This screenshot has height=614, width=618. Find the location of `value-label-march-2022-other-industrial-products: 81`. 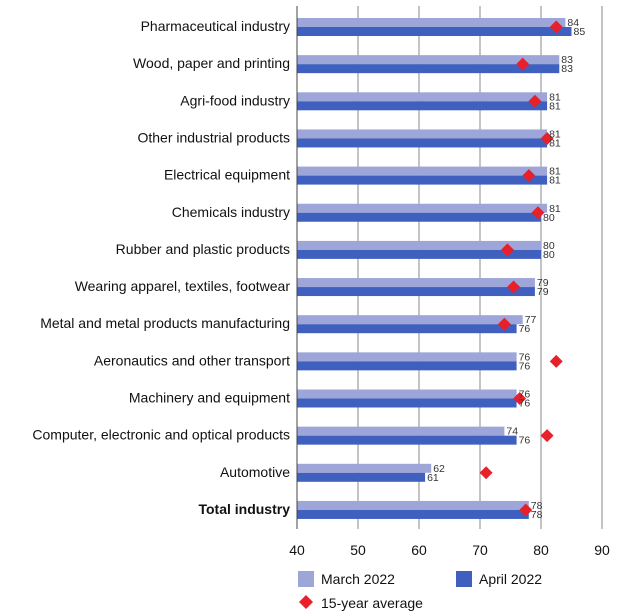

value-label-march-2022-other-industrial-products: 81 is located at coordinates (555, 134).